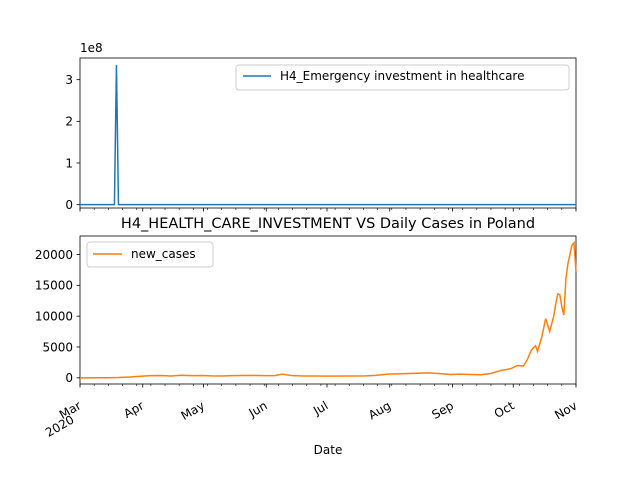 The image size is (640, 480). What do you see at coordinates (163, 254) in the screenshot?
I see `bottom-legend-label: new_cases` at bounding box center [163, 254].